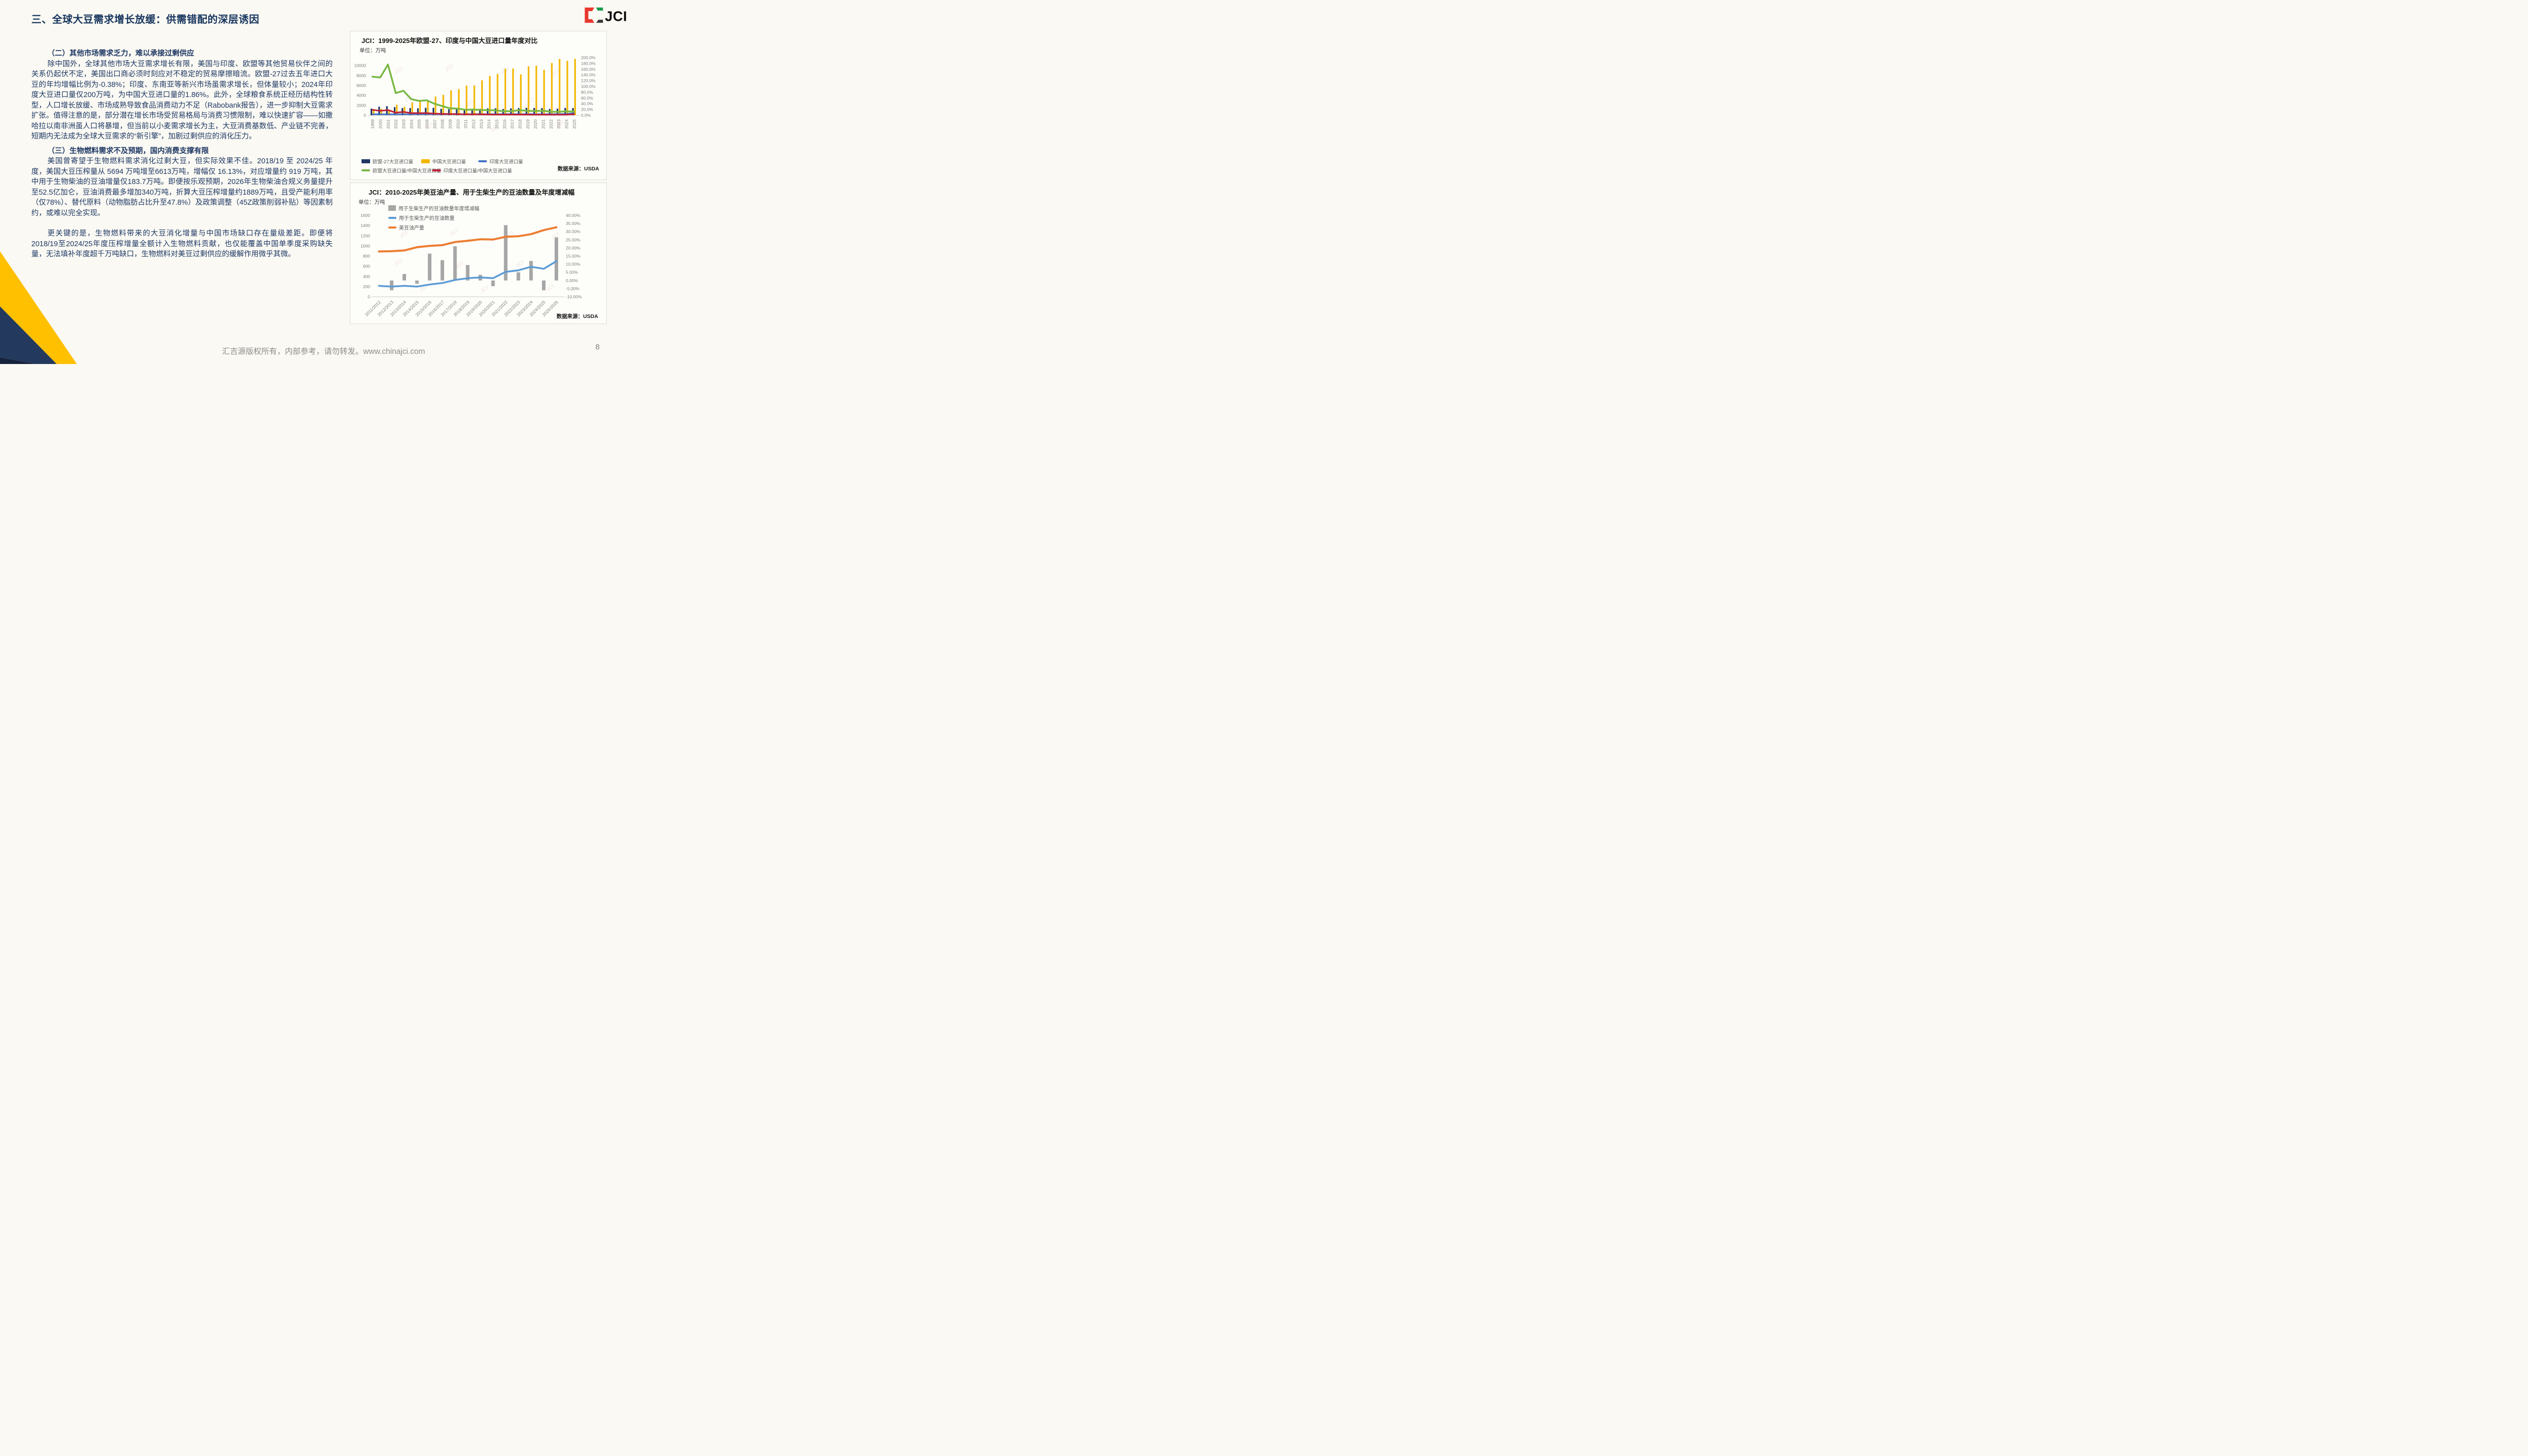 The image size is (2528, 1456). Describe the element at coordinates (573, 288) in the screenshot. I see `svg-text: -5.00%` at that location.